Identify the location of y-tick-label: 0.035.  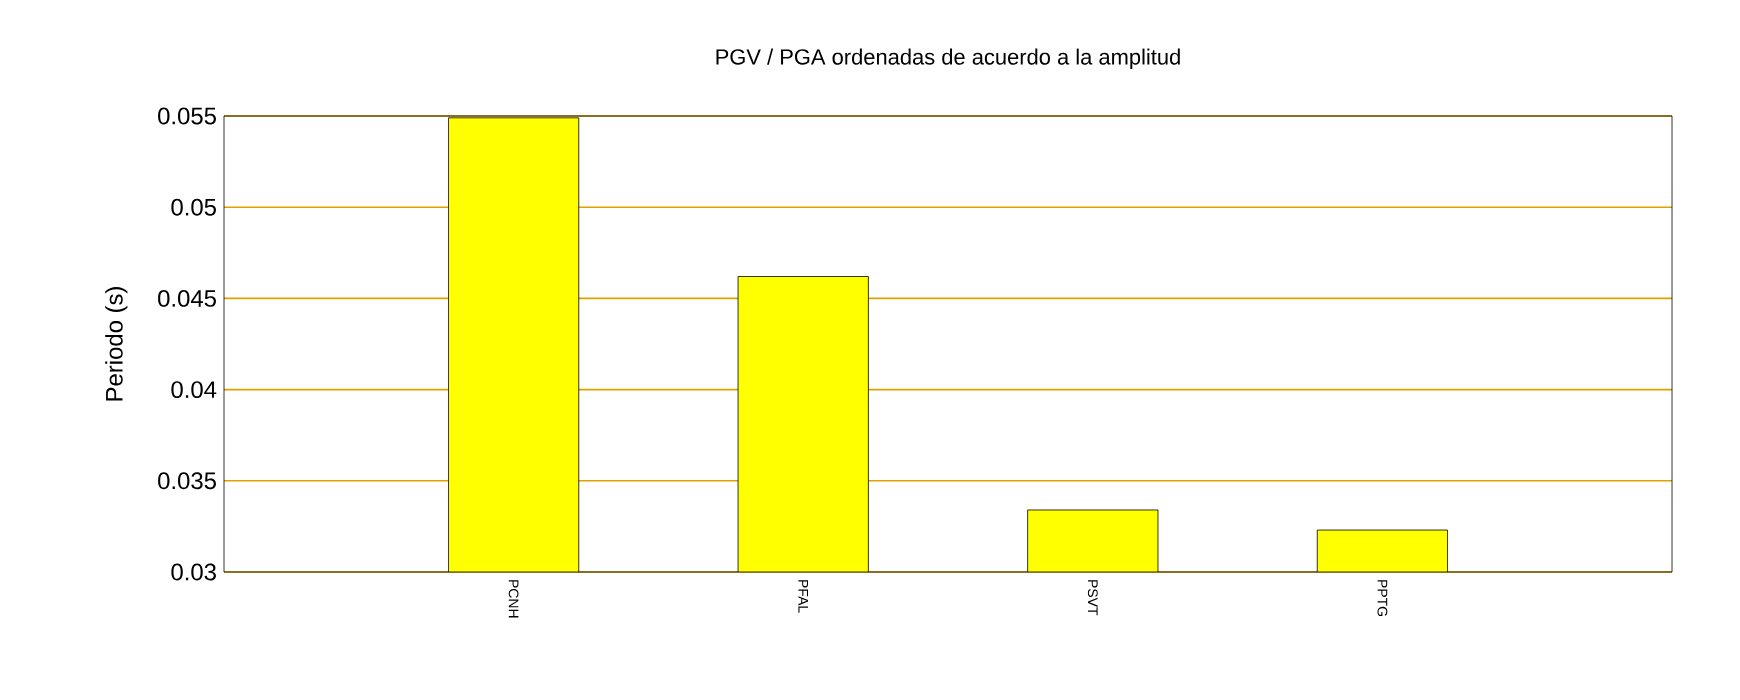
(187, 481).